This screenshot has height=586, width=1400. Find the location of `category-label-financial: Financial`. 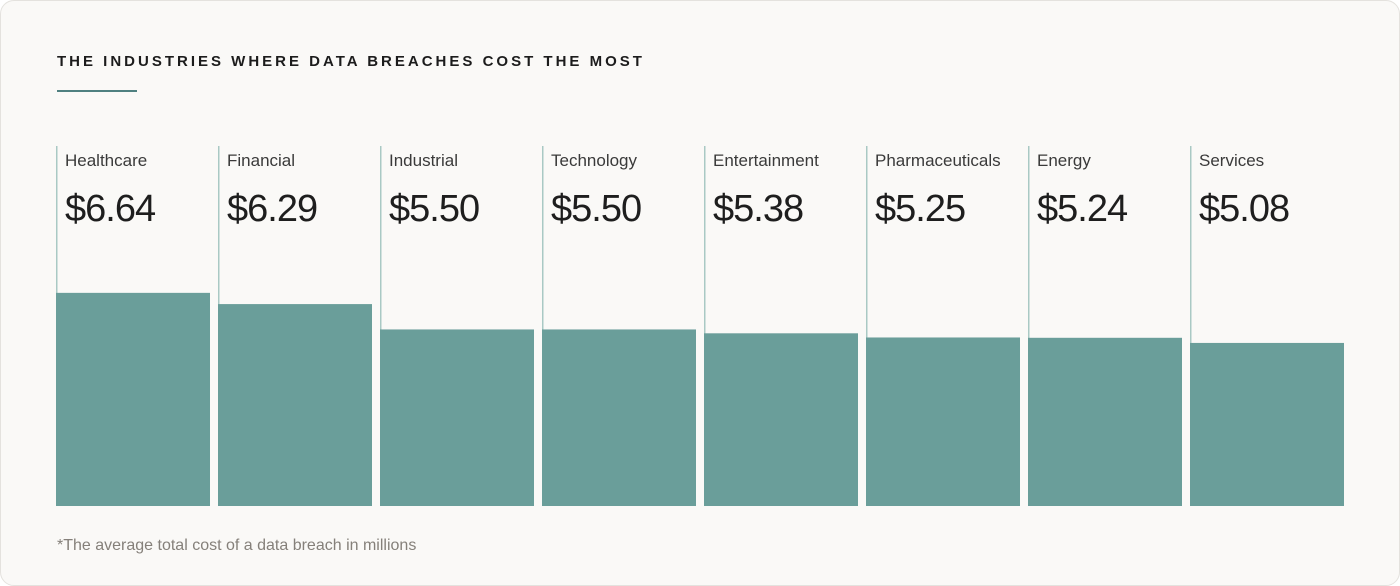

category-label-financial: Financial is located at coordinates (261, 160).